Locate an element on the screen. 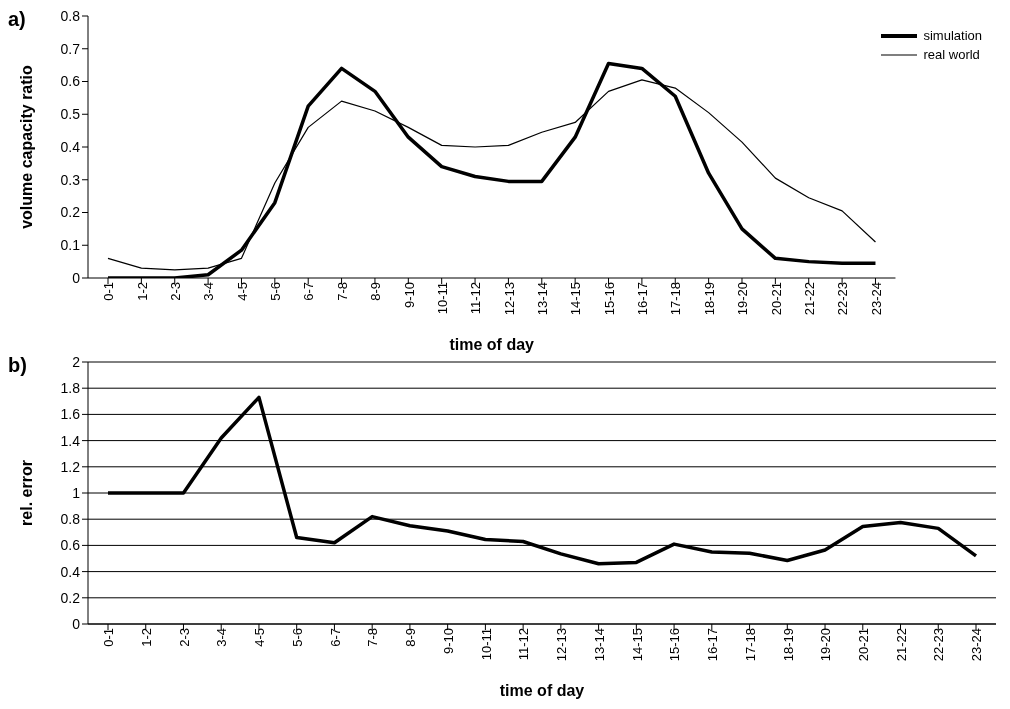 The image size is (1010, 709). legend-label: simulation is located at coordinates (952, 35).